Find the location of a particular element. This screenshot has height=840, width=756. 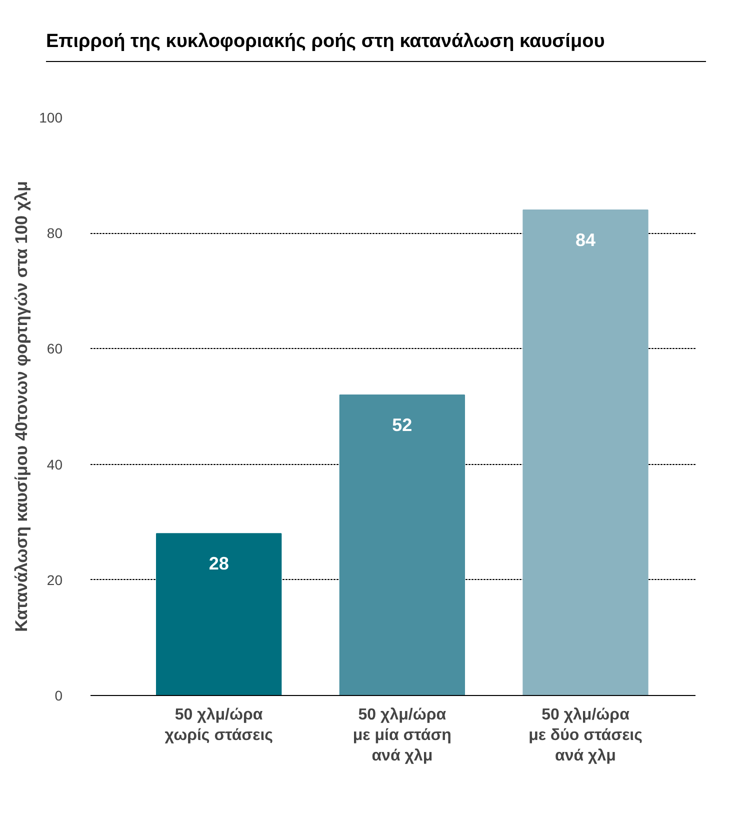

y-tick-label: 40 is located at coordinates (54, 464).